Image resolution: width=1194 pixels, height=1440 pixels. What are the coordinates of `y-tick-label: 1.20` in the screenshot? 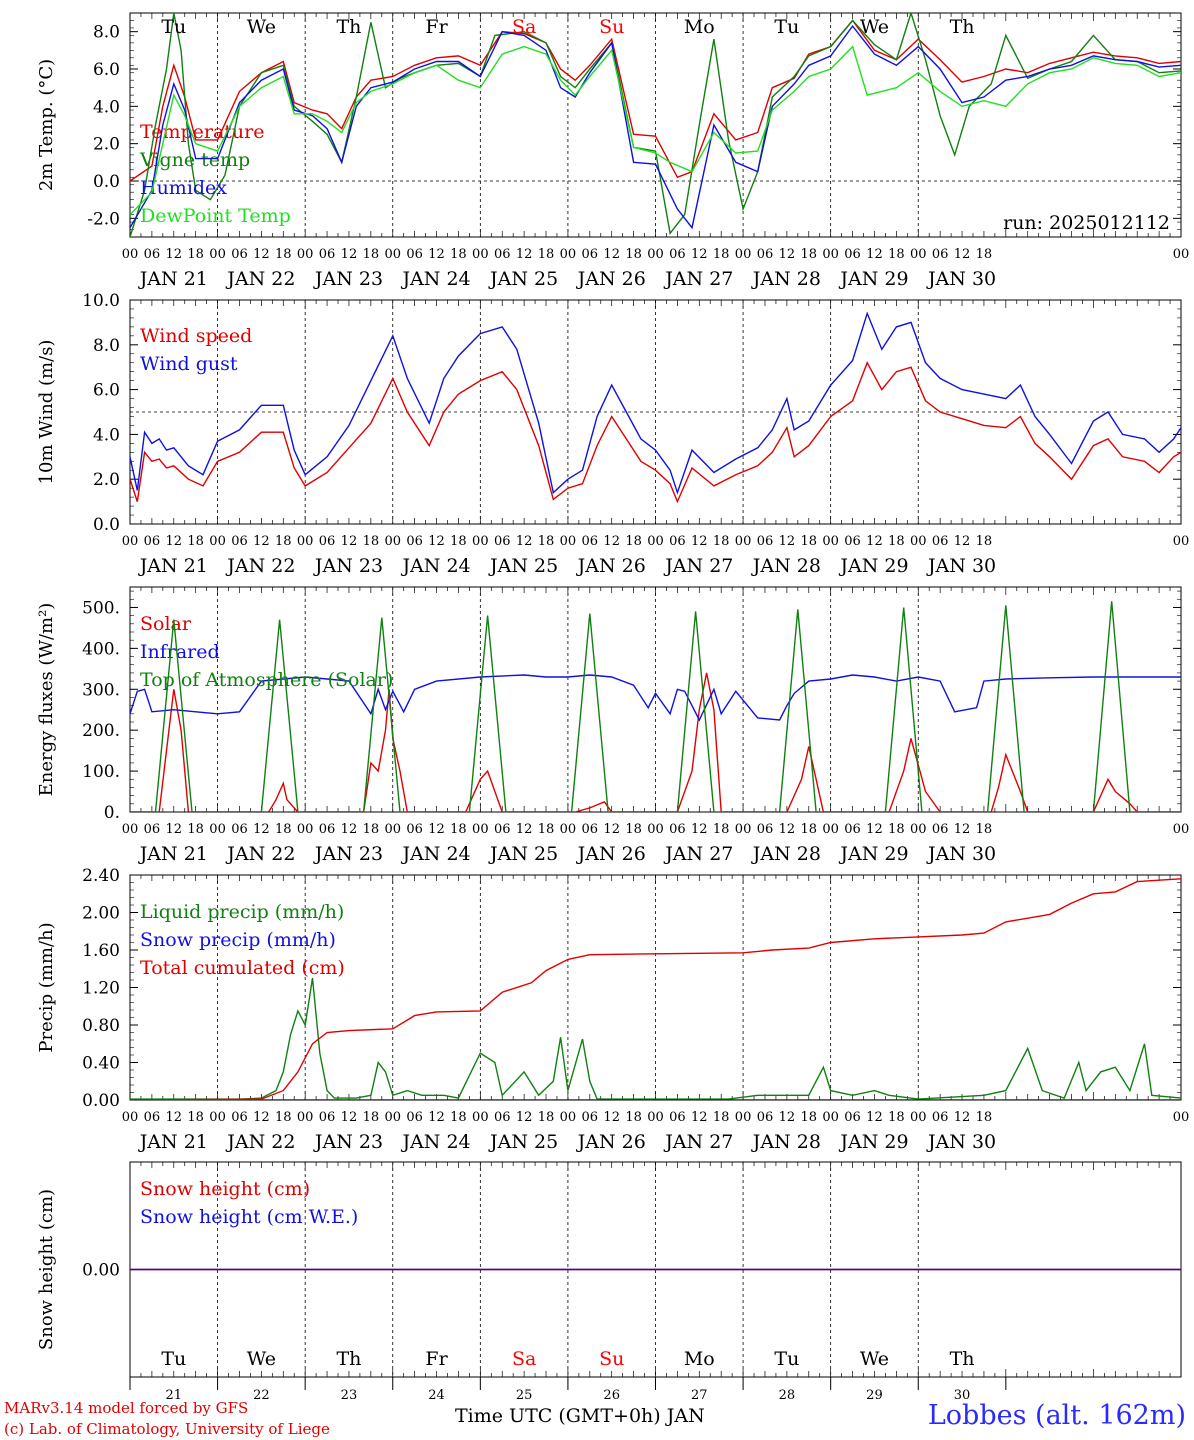 It's located at (101, 989).